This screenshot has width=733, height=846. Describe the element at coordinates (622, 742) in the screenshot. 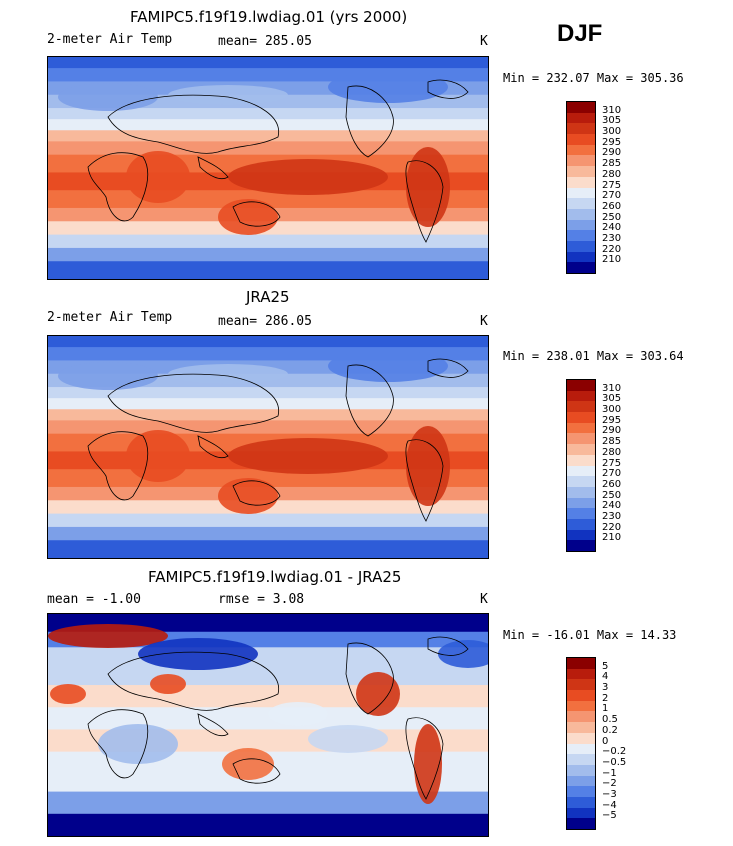

I see `panel-3-colorbar-labels: 5 4 3 2 1 0.5 0.2 0 −0.2 −0.5 −1 −2 −3 −4 −5` at that location.